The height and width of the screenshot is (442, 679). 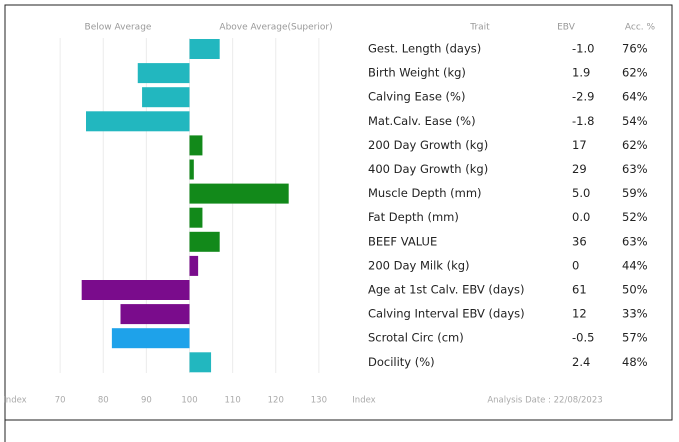 What do you see at coordinates (401, 362) in the screenshot?
I see `trait: Docility (%)` at bounding box center [401, 362].